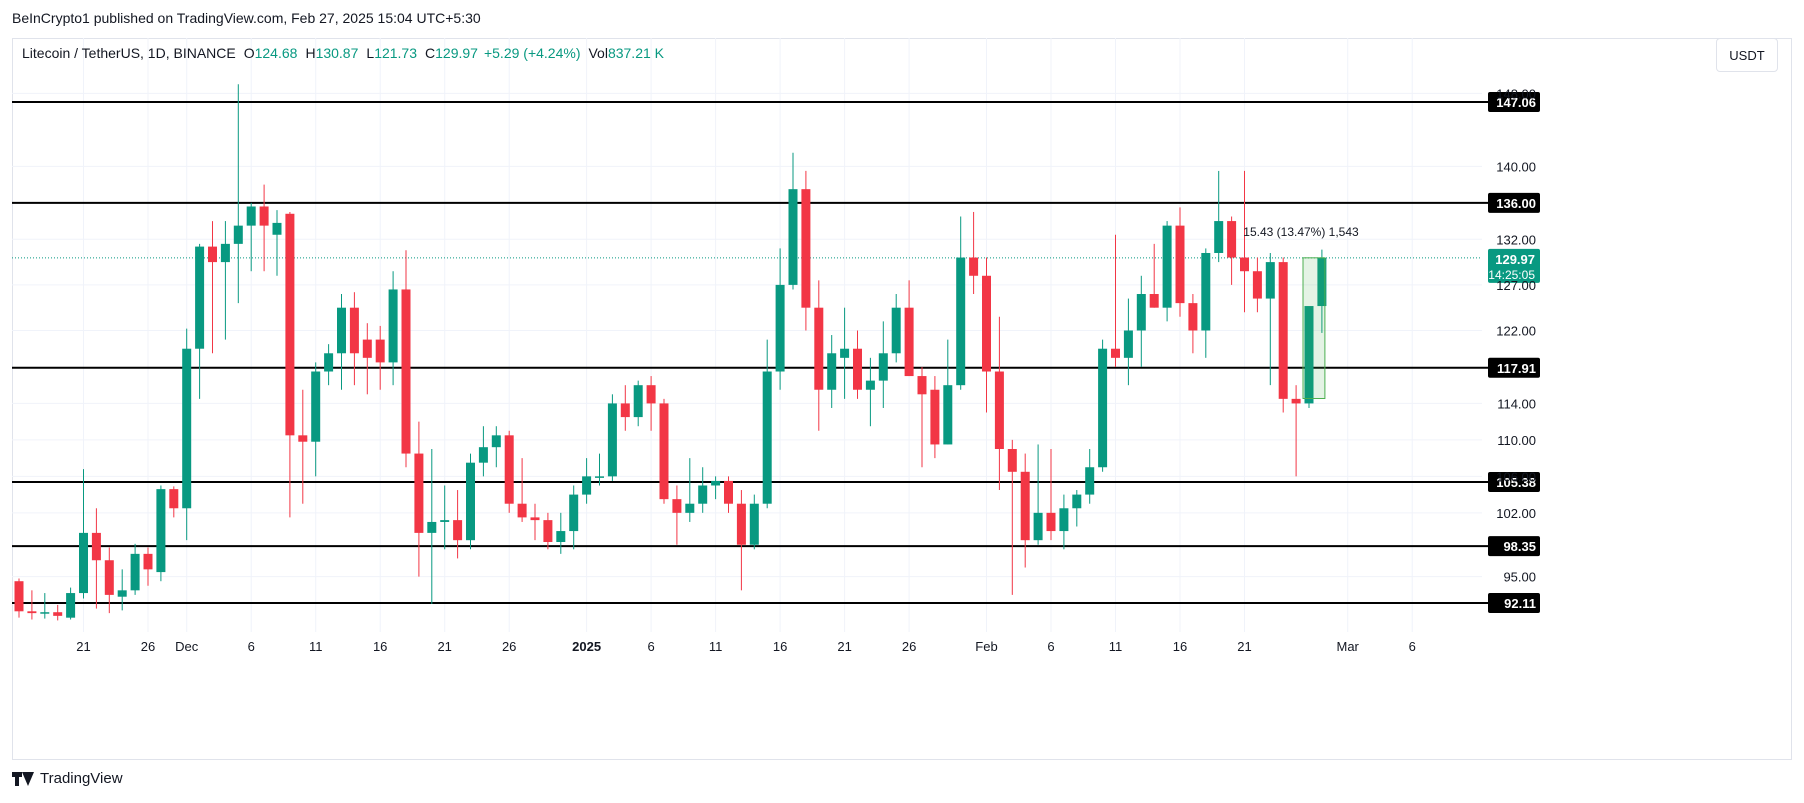  What do you see at coordinates (1747, 55) in the screenshot?
I see `currency-button: USDT` at bounding box center [1747, 55].